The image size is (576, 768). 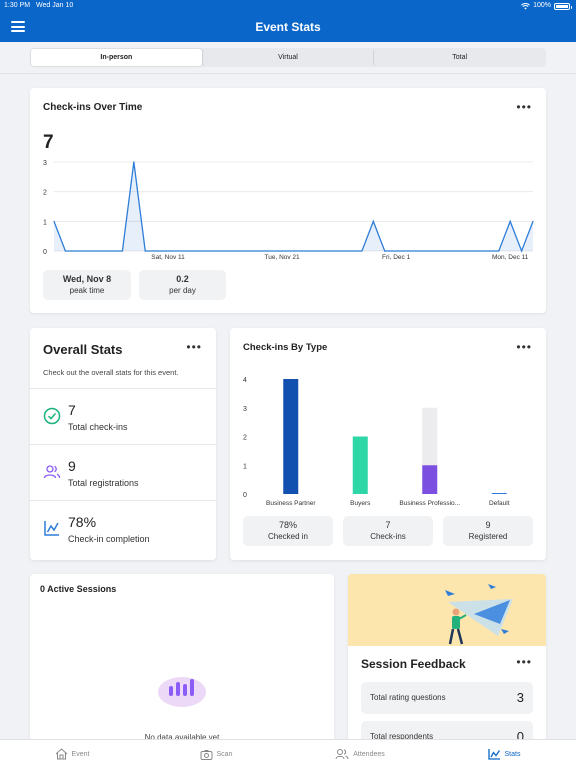 I want to click on feedback-illustration, so click(x=479, y=614).